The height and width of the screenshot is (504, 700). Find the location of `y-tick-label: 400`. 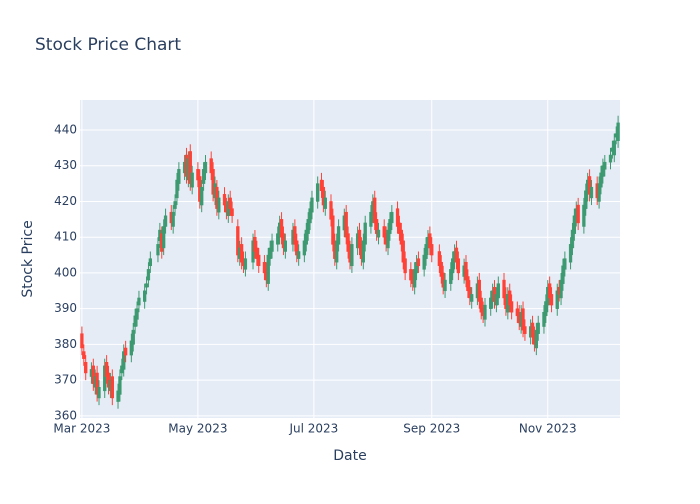

y-tick-label: 400 is located at coordinates (65, 272).